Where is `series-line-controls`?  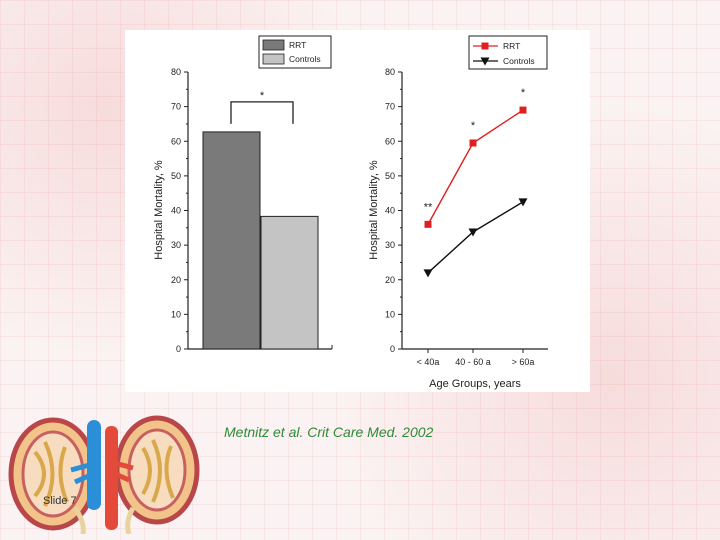 series-line-controls is located at coordinates (475, 237).